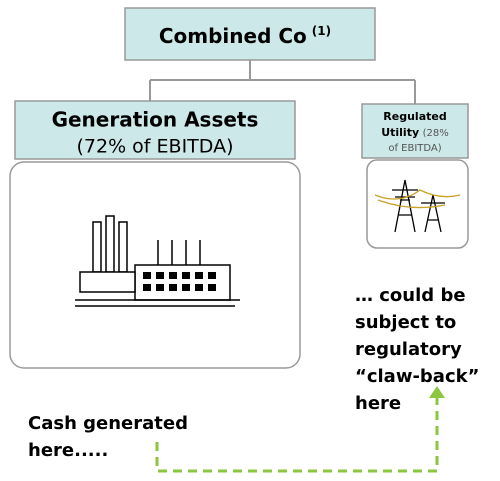 The width and height of the screenshot is (500, 481). What do you see at coordinates (321, 31) in the screenshot?
I see `root-note: (1)` at bounding box center [321, 31].